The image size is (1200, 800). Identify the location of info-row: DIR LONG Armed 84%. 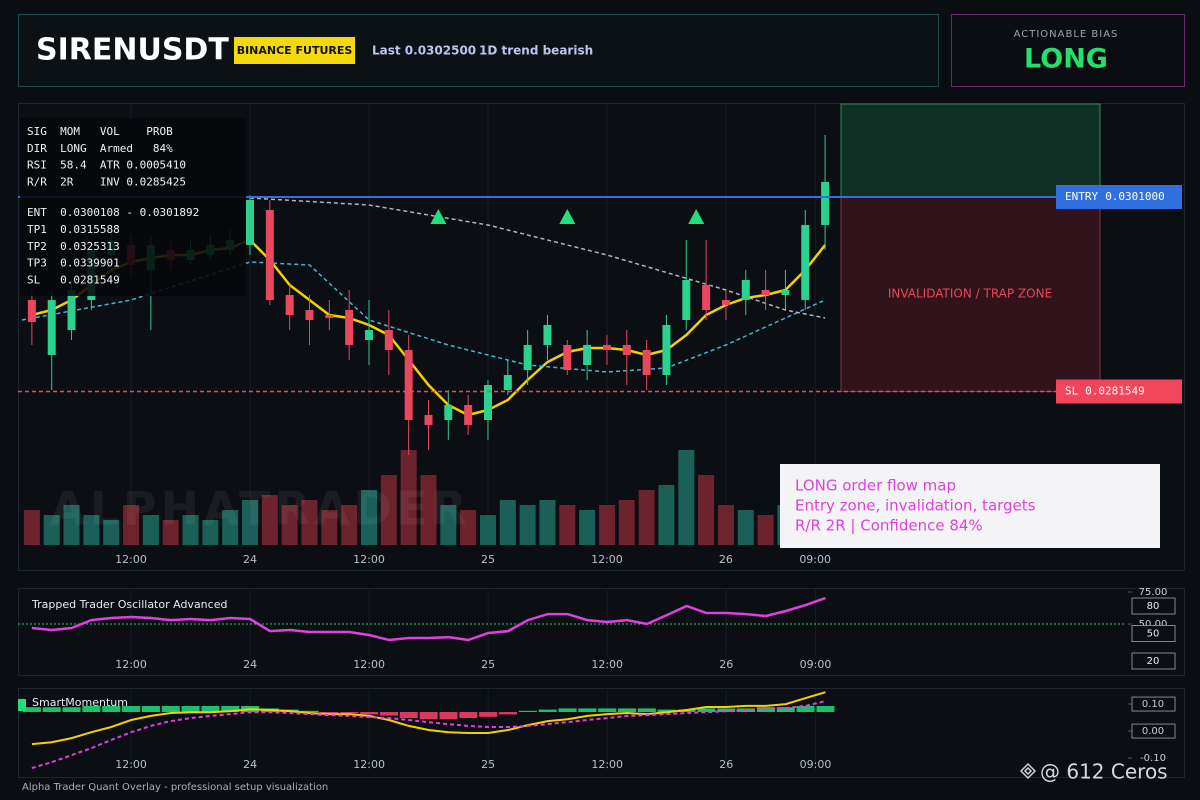
(100, 148).